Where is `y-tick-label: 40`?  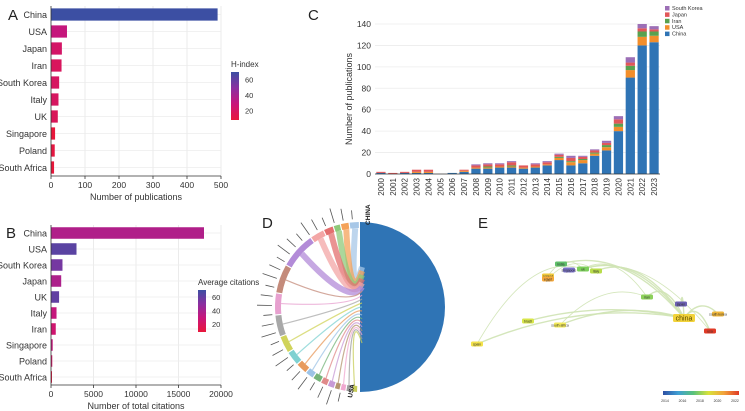
y-tick-label: 40 is located at coordinates (367, 131).